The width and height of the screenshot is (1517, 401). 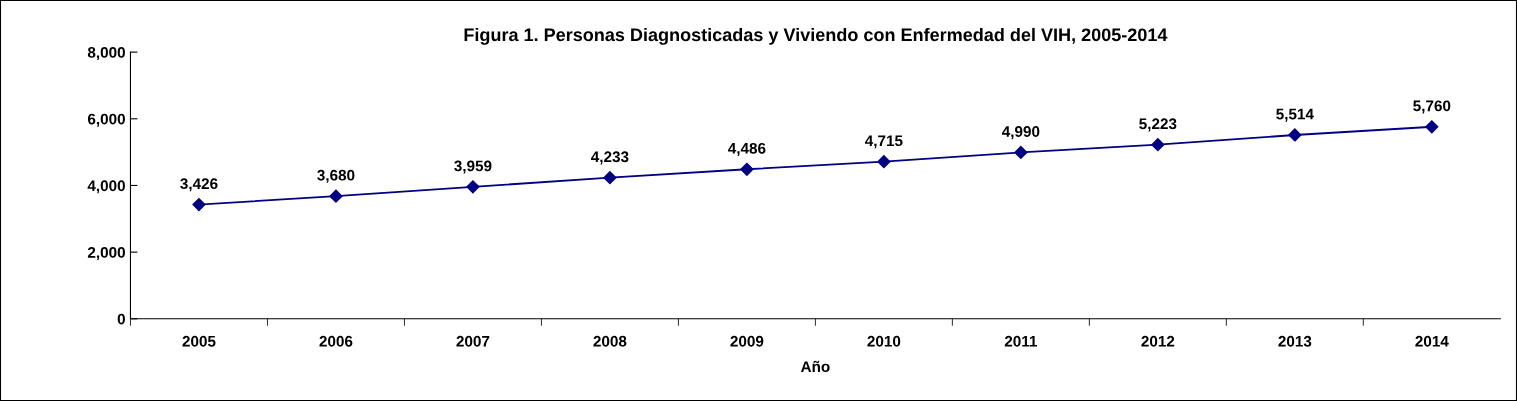 What do you see at coordinates (747, 149) in the screenshot?
I see `data-label: 4,486` at bounding box center [747, 149].